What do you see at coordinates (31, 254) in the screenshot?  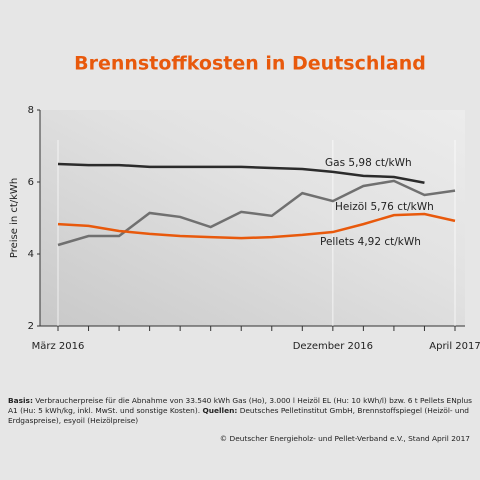 I see `y-tick-label: 4` at bounding box center [31, 254].